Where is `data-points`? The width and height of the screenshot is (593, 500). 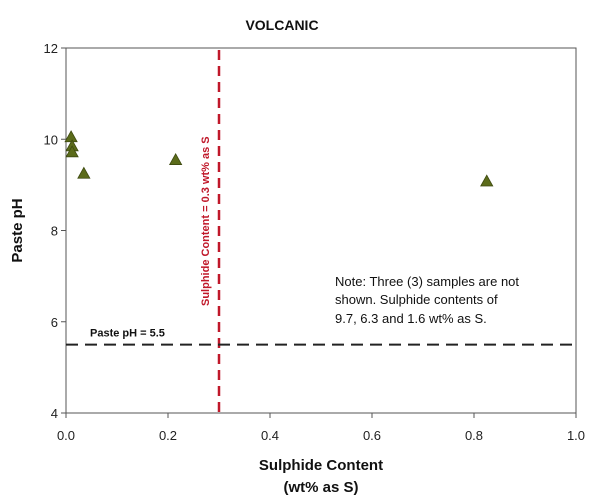
data-points is located at coordinates (279, 158).